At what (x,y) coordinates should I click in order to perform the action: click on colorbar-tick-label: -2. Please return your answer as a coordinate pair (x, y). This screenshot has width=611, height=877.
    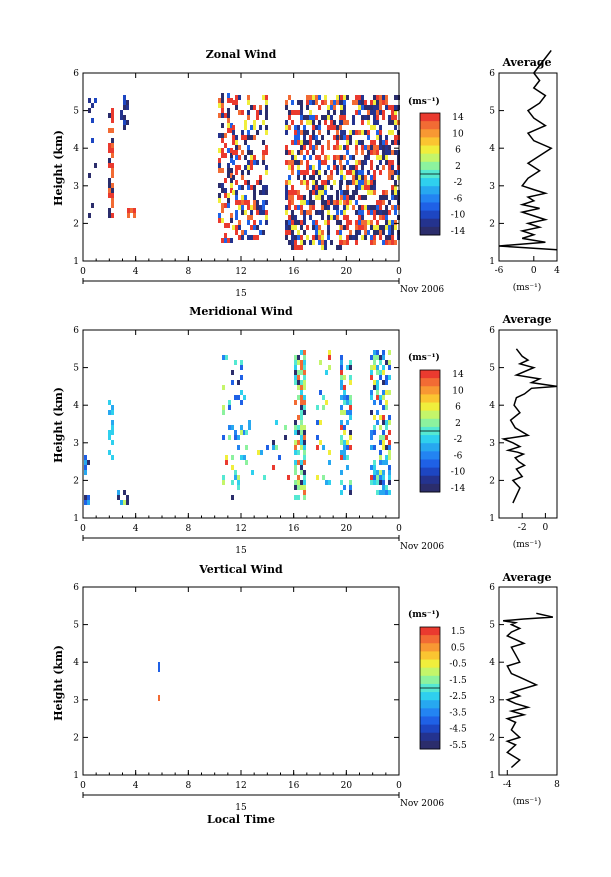
    Looking at the image, I should click on (458, 440).